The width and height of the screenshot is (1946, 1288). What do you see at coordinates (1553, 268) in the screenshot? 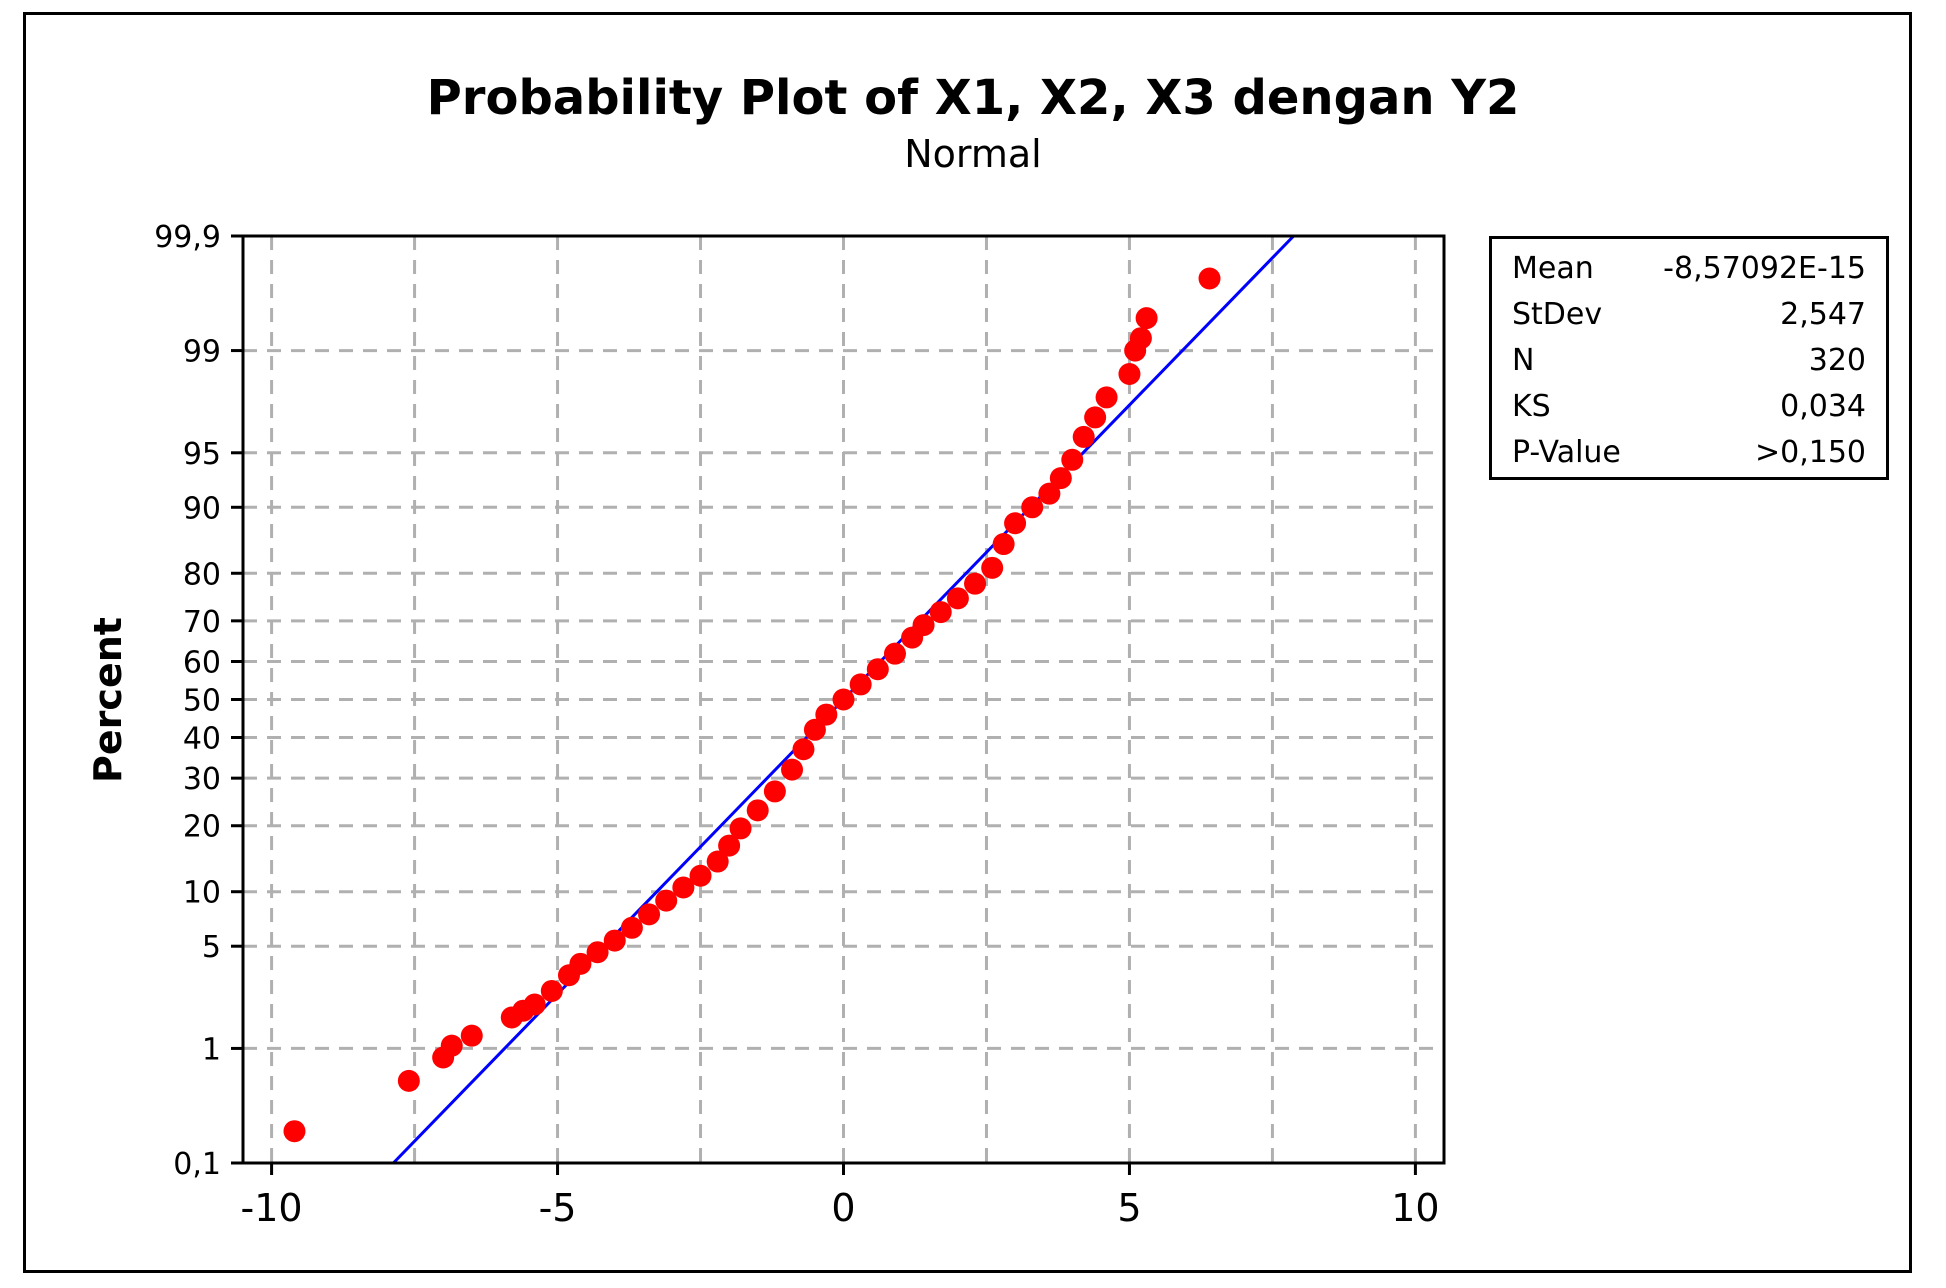
I see `stat-label: Mean` at bounding box center [1553, 268].